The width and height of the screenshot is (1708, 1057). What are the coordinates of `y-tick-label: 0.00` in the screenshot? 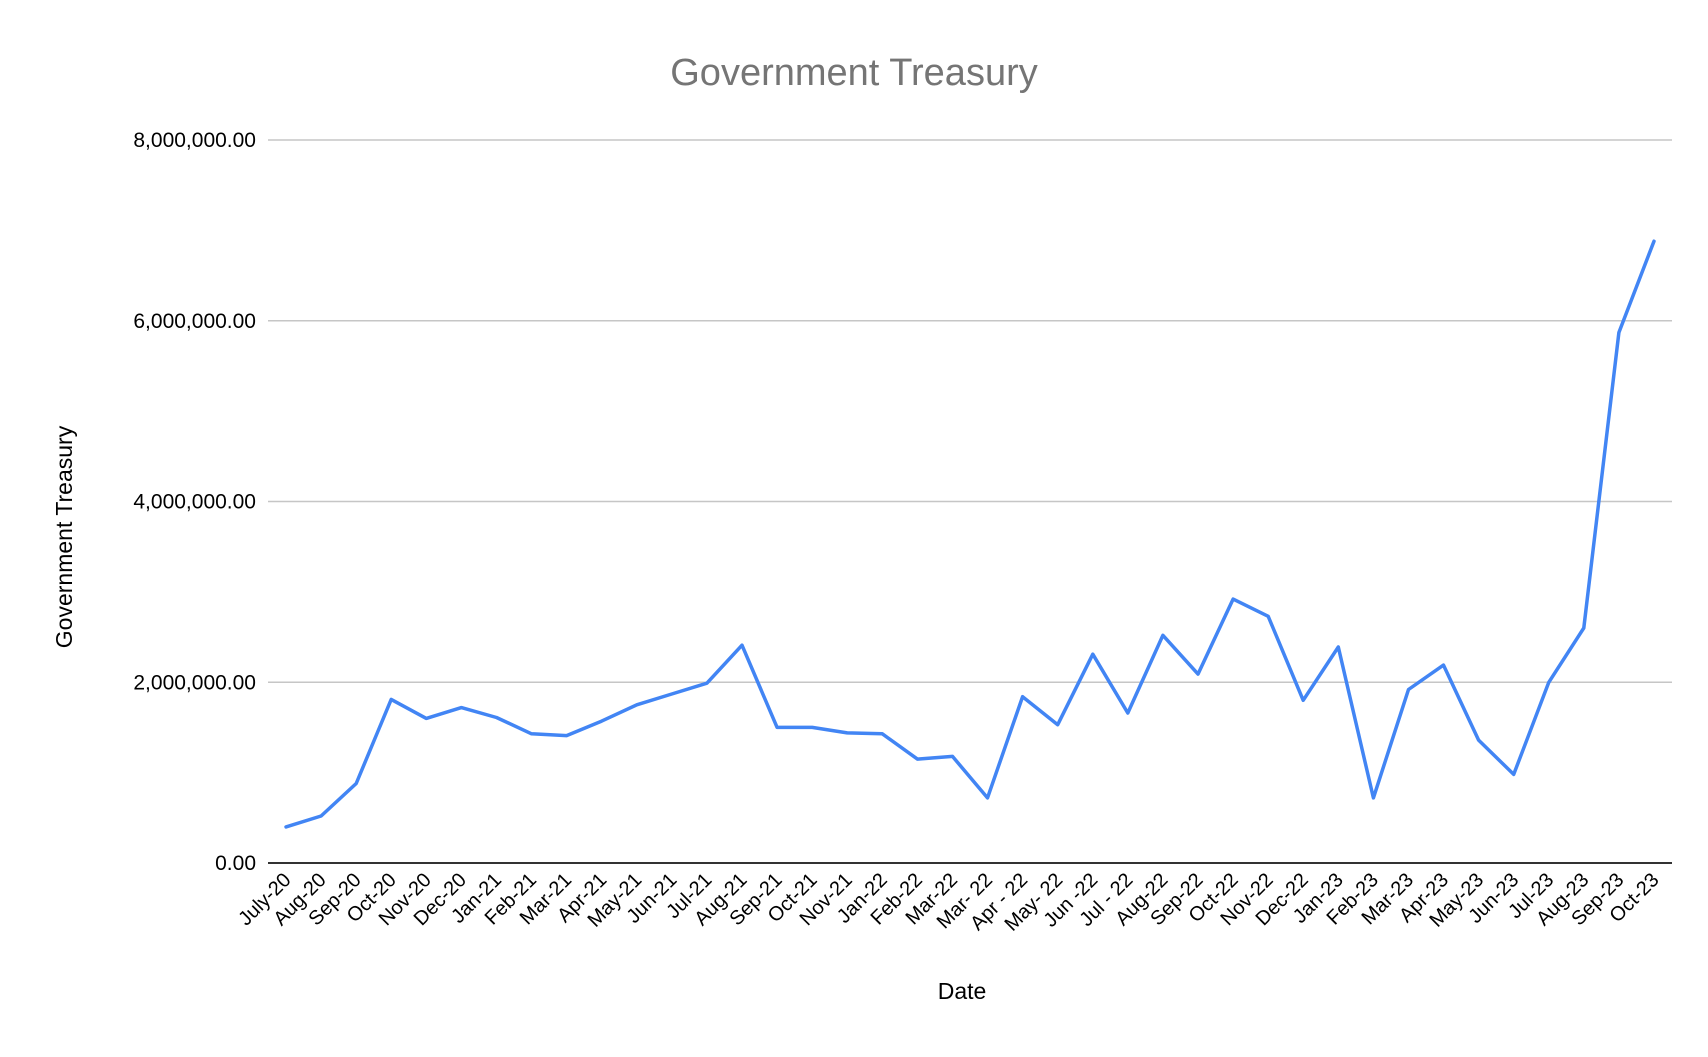 It's located at (235, 863).